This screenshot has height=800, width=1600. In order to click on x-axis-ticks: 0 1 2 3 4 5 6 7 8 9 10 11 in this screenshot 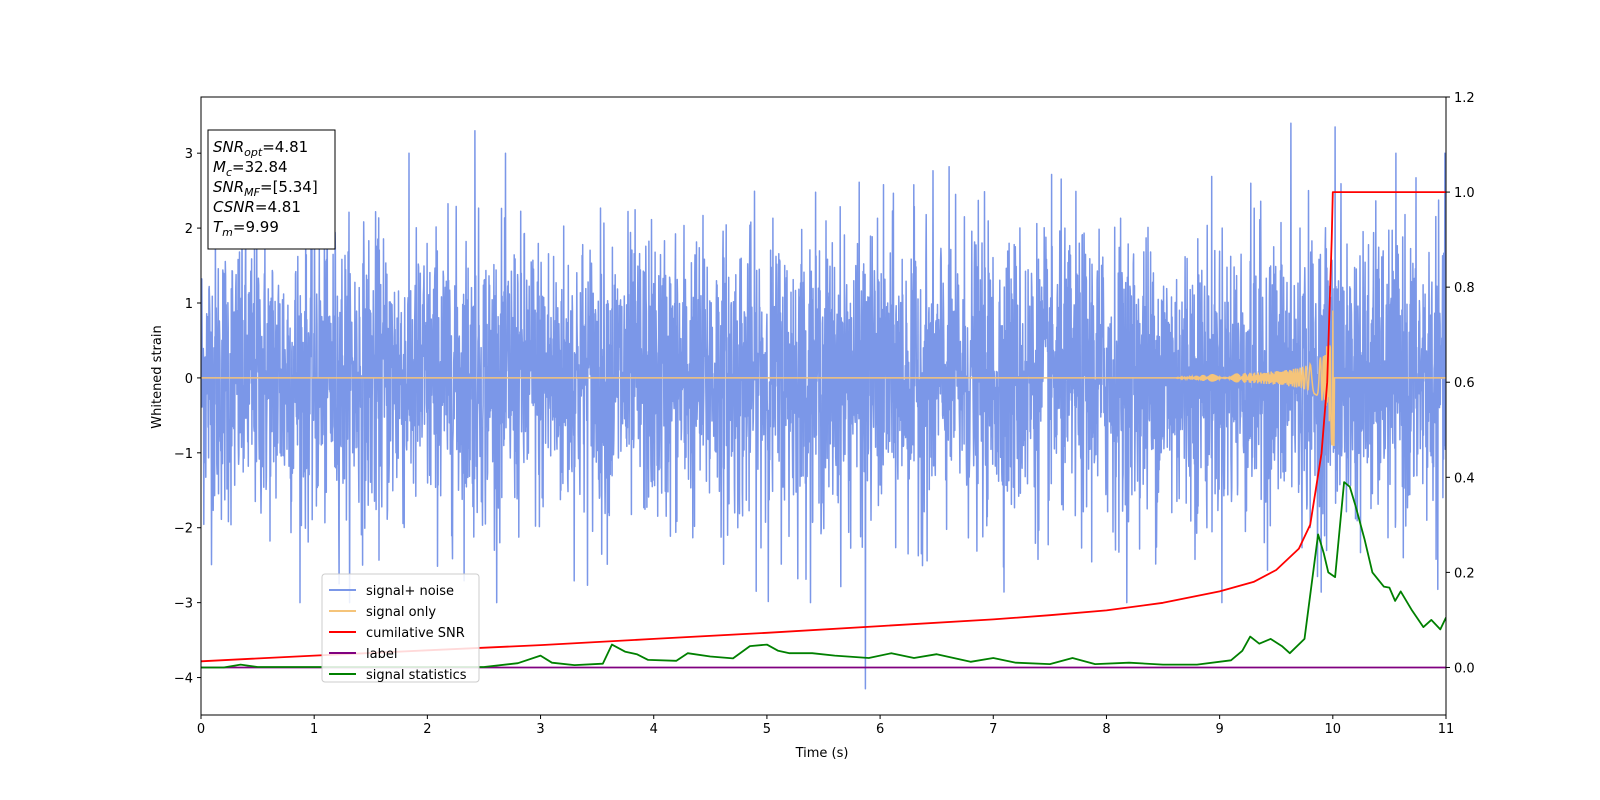, I will do `click(825, 726)`.